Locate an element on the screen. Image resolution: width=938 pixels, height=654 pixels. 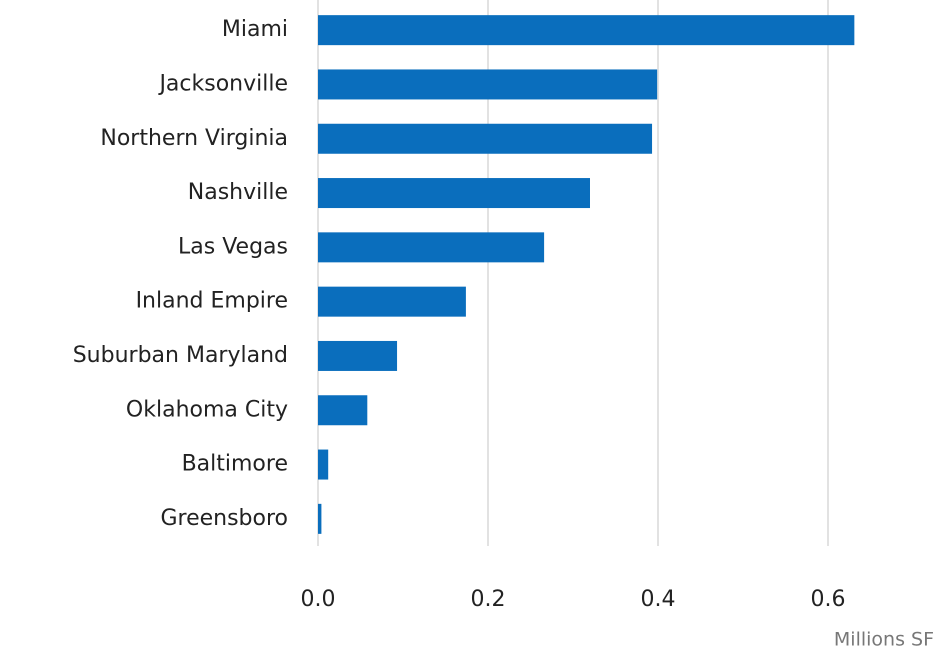
y-tick-label: Baltimore is located at coordinates (235, 464).